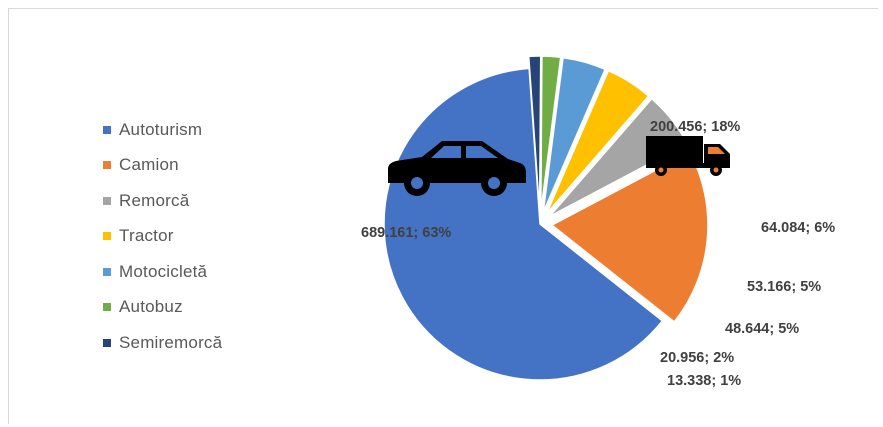 The height and width of the screenshot is (427, 883). Describe the element at coordinates (534, 134) in the screenshot. I see `pie-slice-semiremorcă` at that location.